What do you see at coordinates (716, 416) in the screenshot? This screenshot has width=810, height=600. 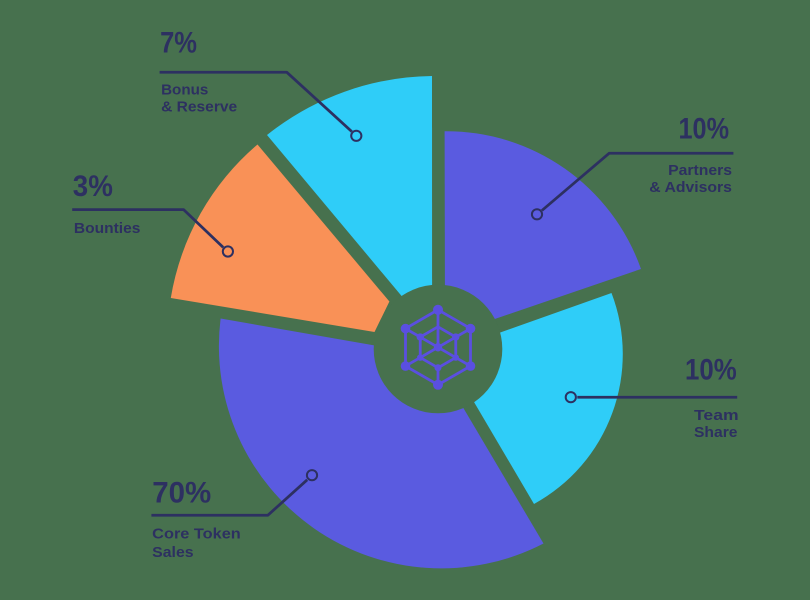 I see `svg-text: Team` at bounding box center [716, 416].